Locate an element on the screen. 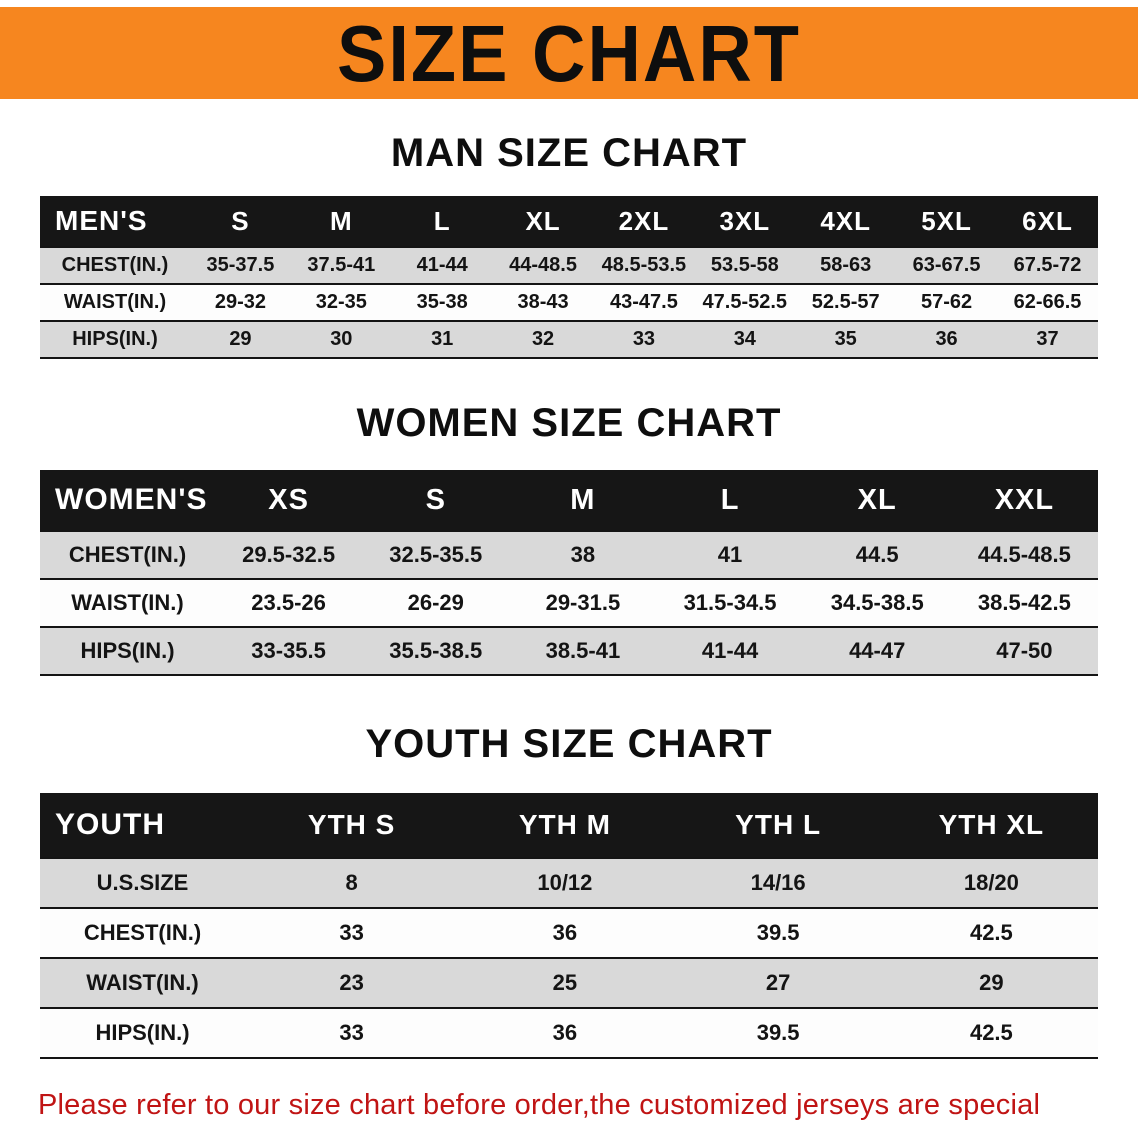 This screenshot has height=1132, width=1138. column-header: YTH M is located at coordinates (565, 825).